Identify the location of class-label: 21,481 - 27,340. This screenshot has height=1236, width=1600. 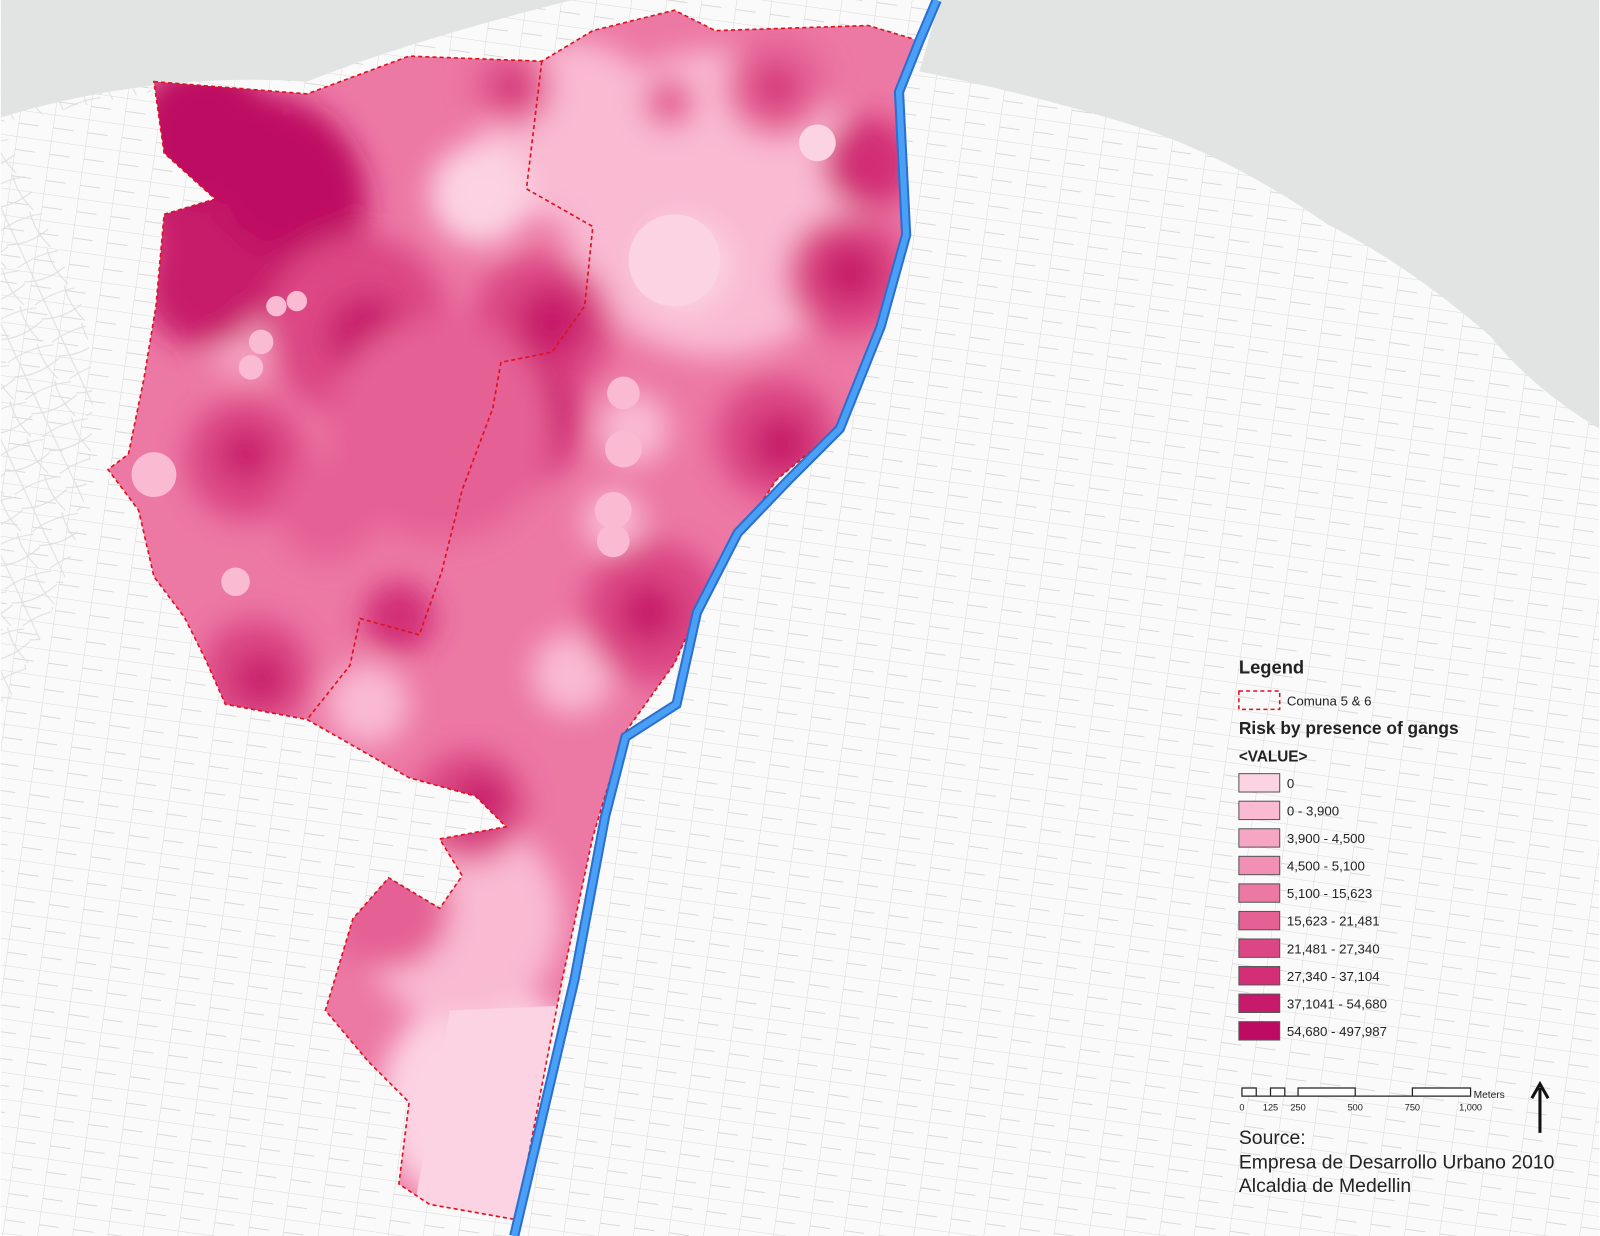
(1333, 948).